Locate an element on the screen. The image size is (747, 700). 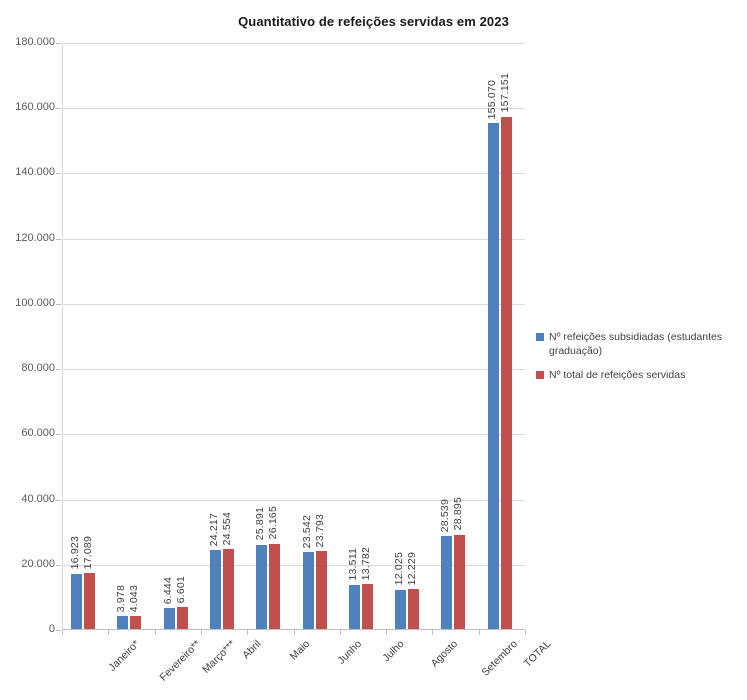
x-axis-category-label: Junho is located at coordinates (349, 652).